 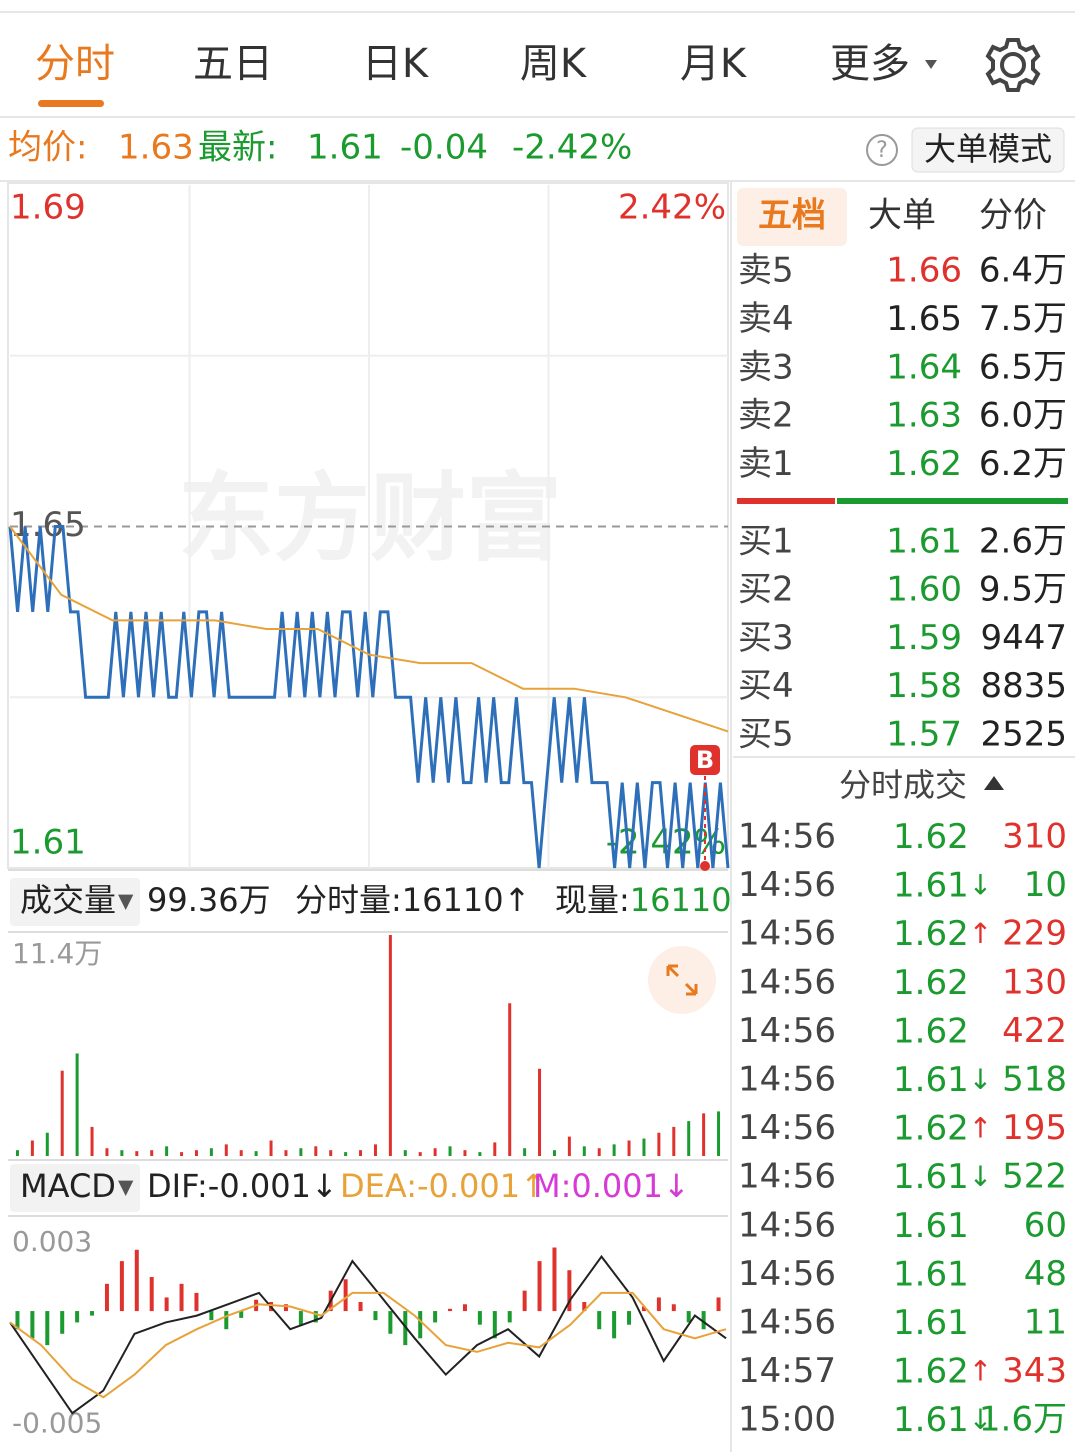 What do you see at coordinates (924, 638) in the screenshot?
I see `level-price: 1.59` at bounding box center [924, 638].